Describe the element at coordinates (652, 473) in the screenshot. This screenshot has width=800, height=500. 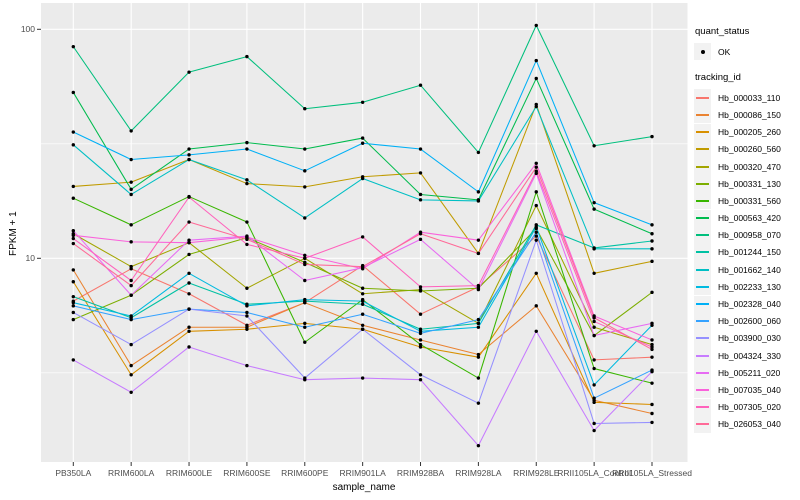
I see `x-tick-label: RRII105LA_Stressed` at that location.